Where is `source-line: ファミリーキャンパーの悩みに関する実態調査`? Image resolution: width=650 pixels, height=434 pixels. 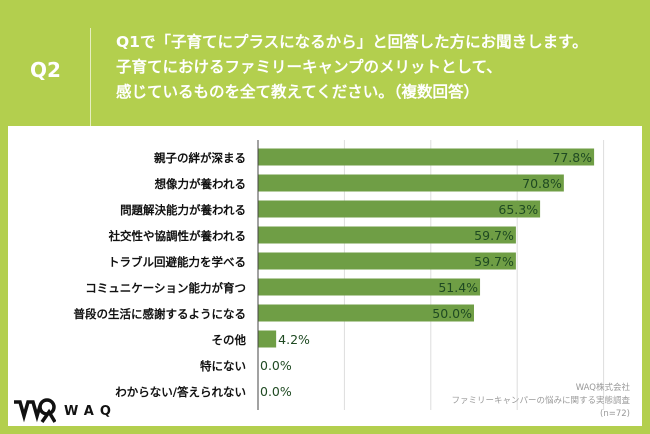
source-line: ファミリーキャンパーの悩みに関する実態調査 is located at coordinates (540, 401).